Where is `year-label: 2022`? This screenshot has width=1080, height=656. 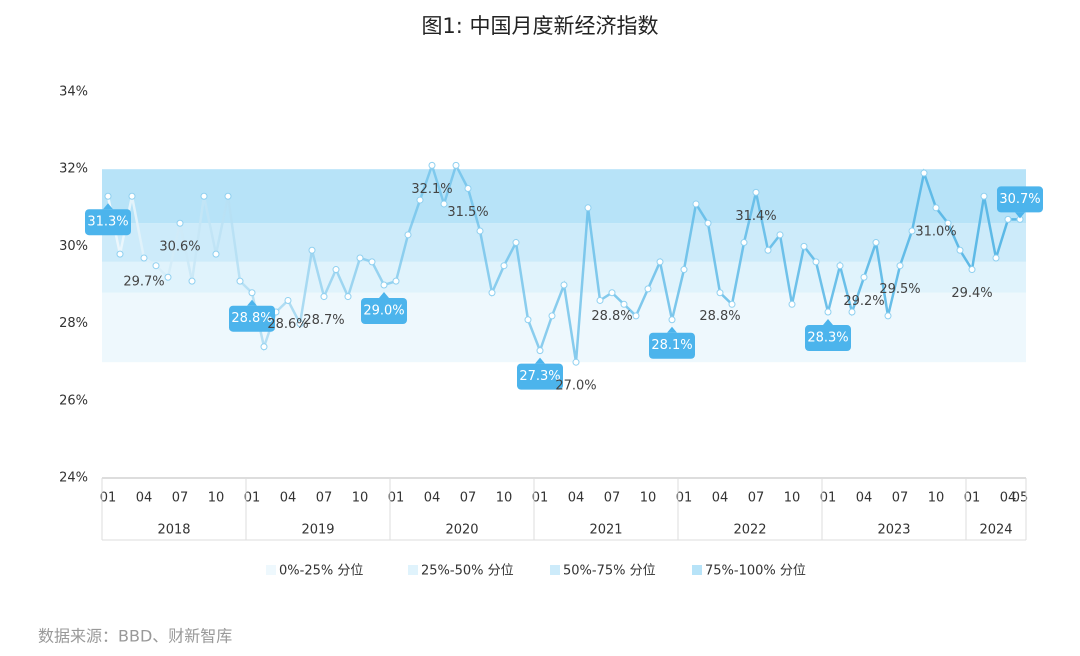 year-label: 2022 is located at coordinates (749, 530).